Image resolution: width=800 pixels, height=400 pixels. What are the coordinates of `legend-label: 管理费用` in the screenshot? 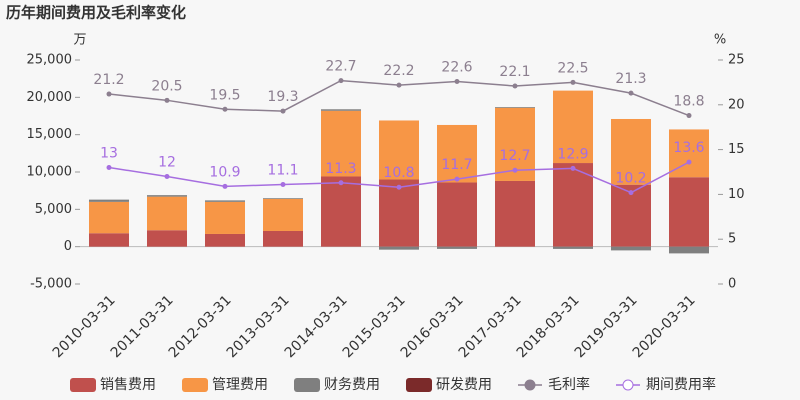 It's located at (240, 385).